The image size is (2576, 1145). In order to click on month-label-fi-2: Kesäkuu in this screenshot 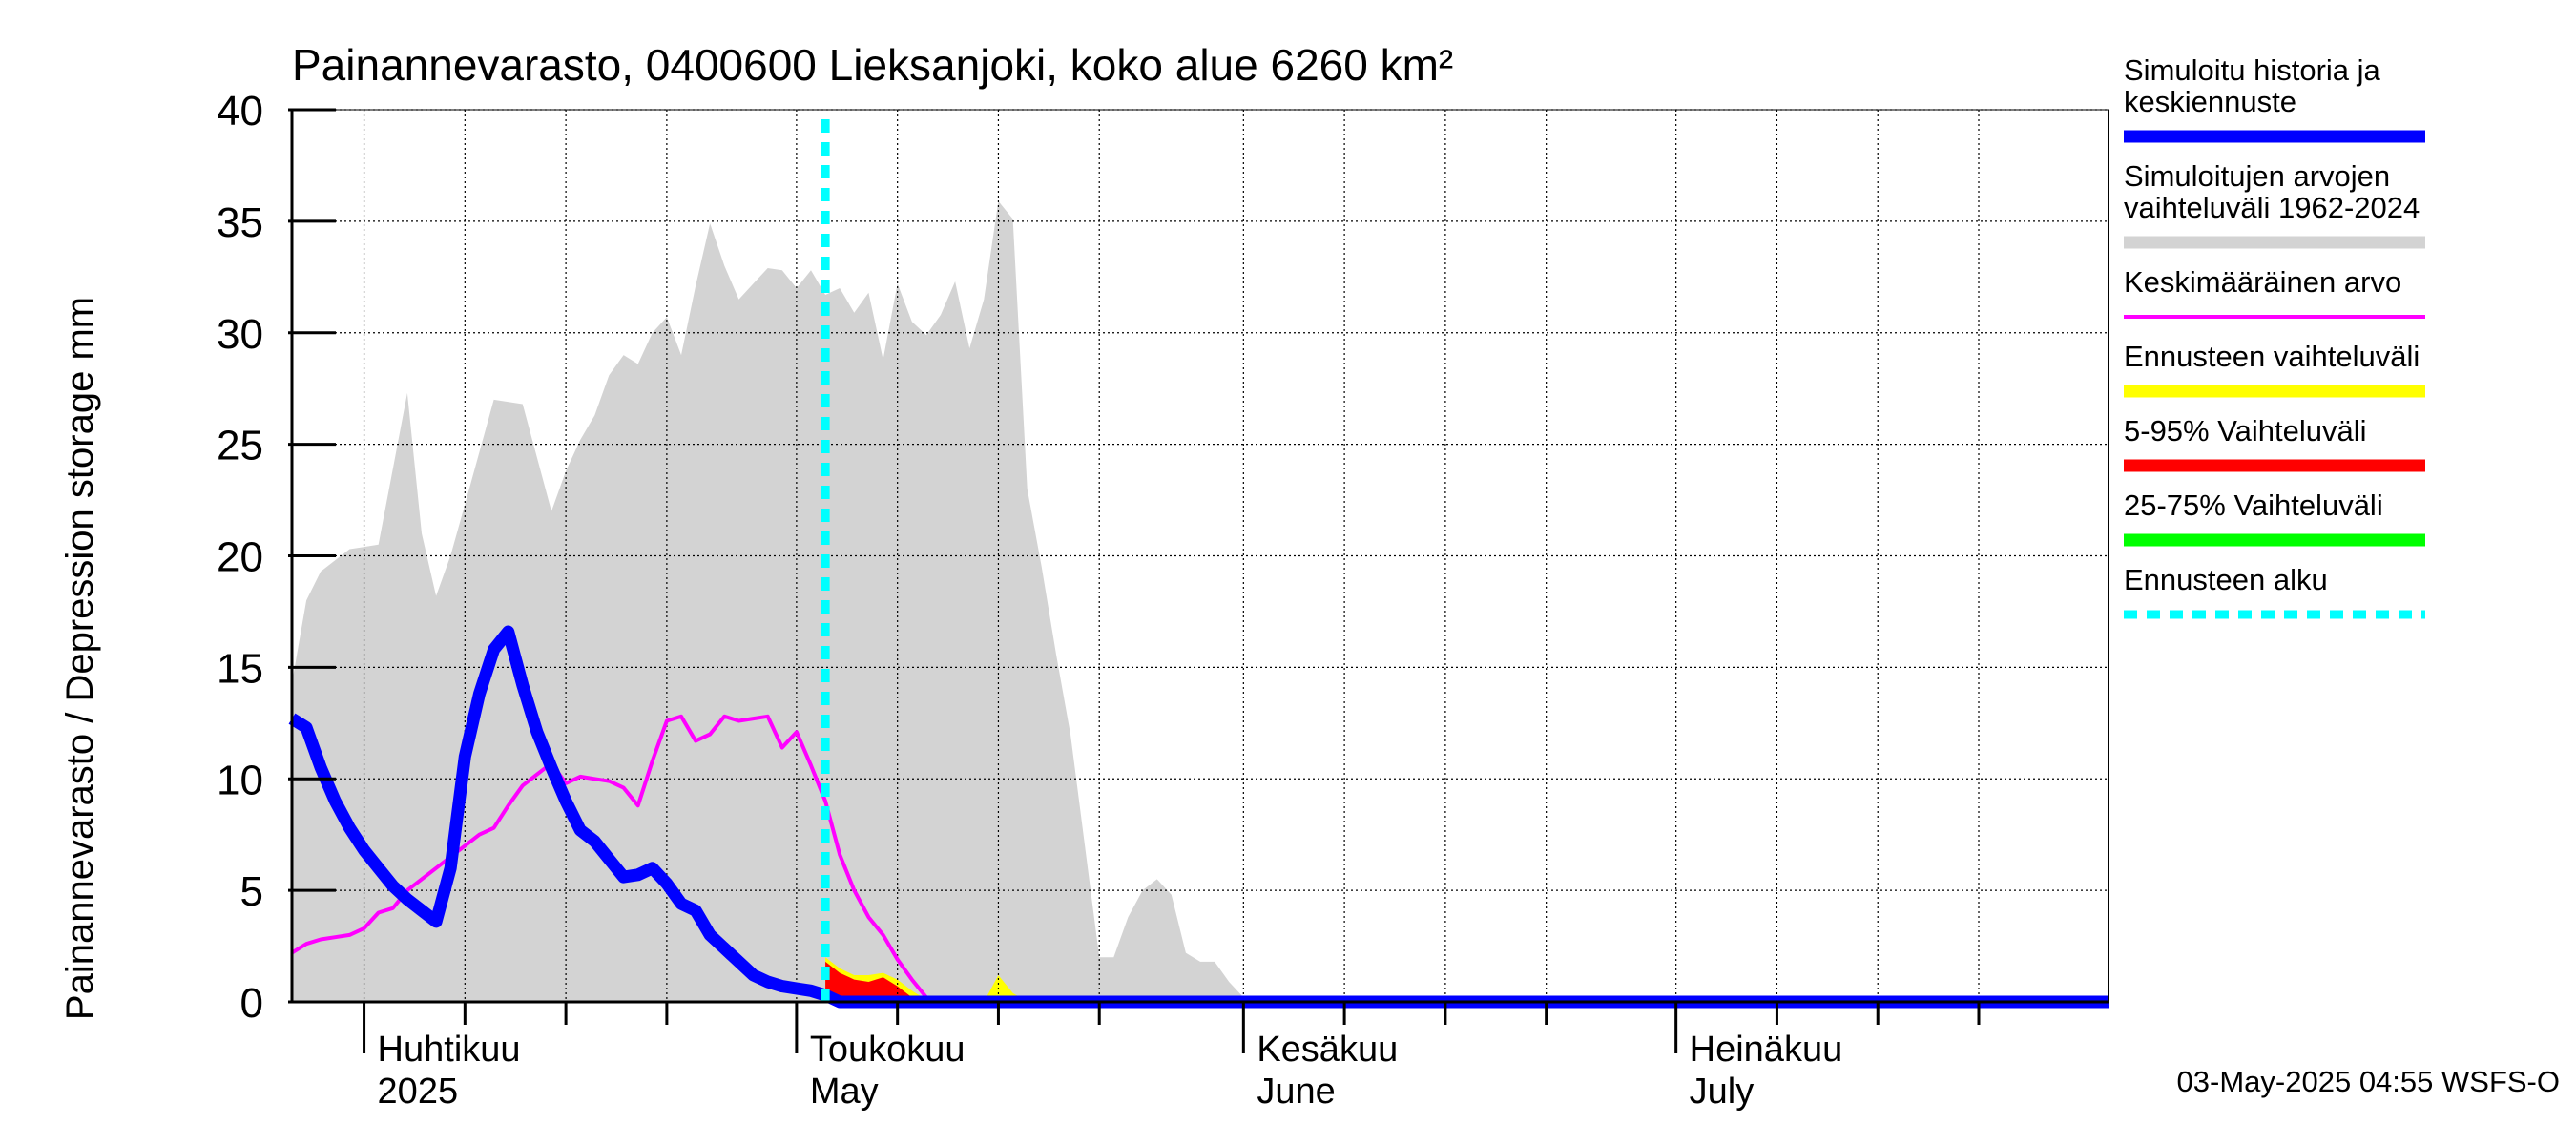, I will do `click(1327, 1050)`.